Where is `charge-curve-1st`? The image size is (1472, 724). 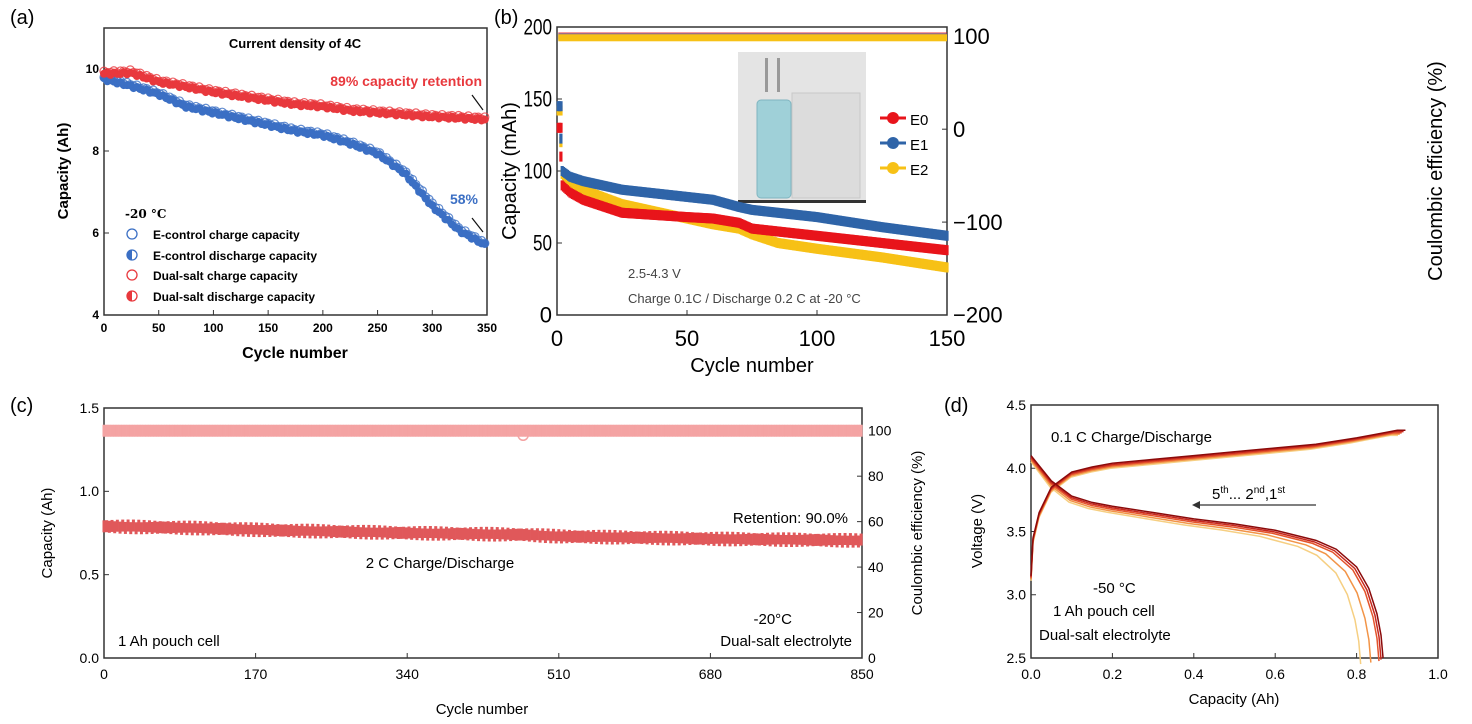
charge-curve-1st is located at coordinates (1218, 502).